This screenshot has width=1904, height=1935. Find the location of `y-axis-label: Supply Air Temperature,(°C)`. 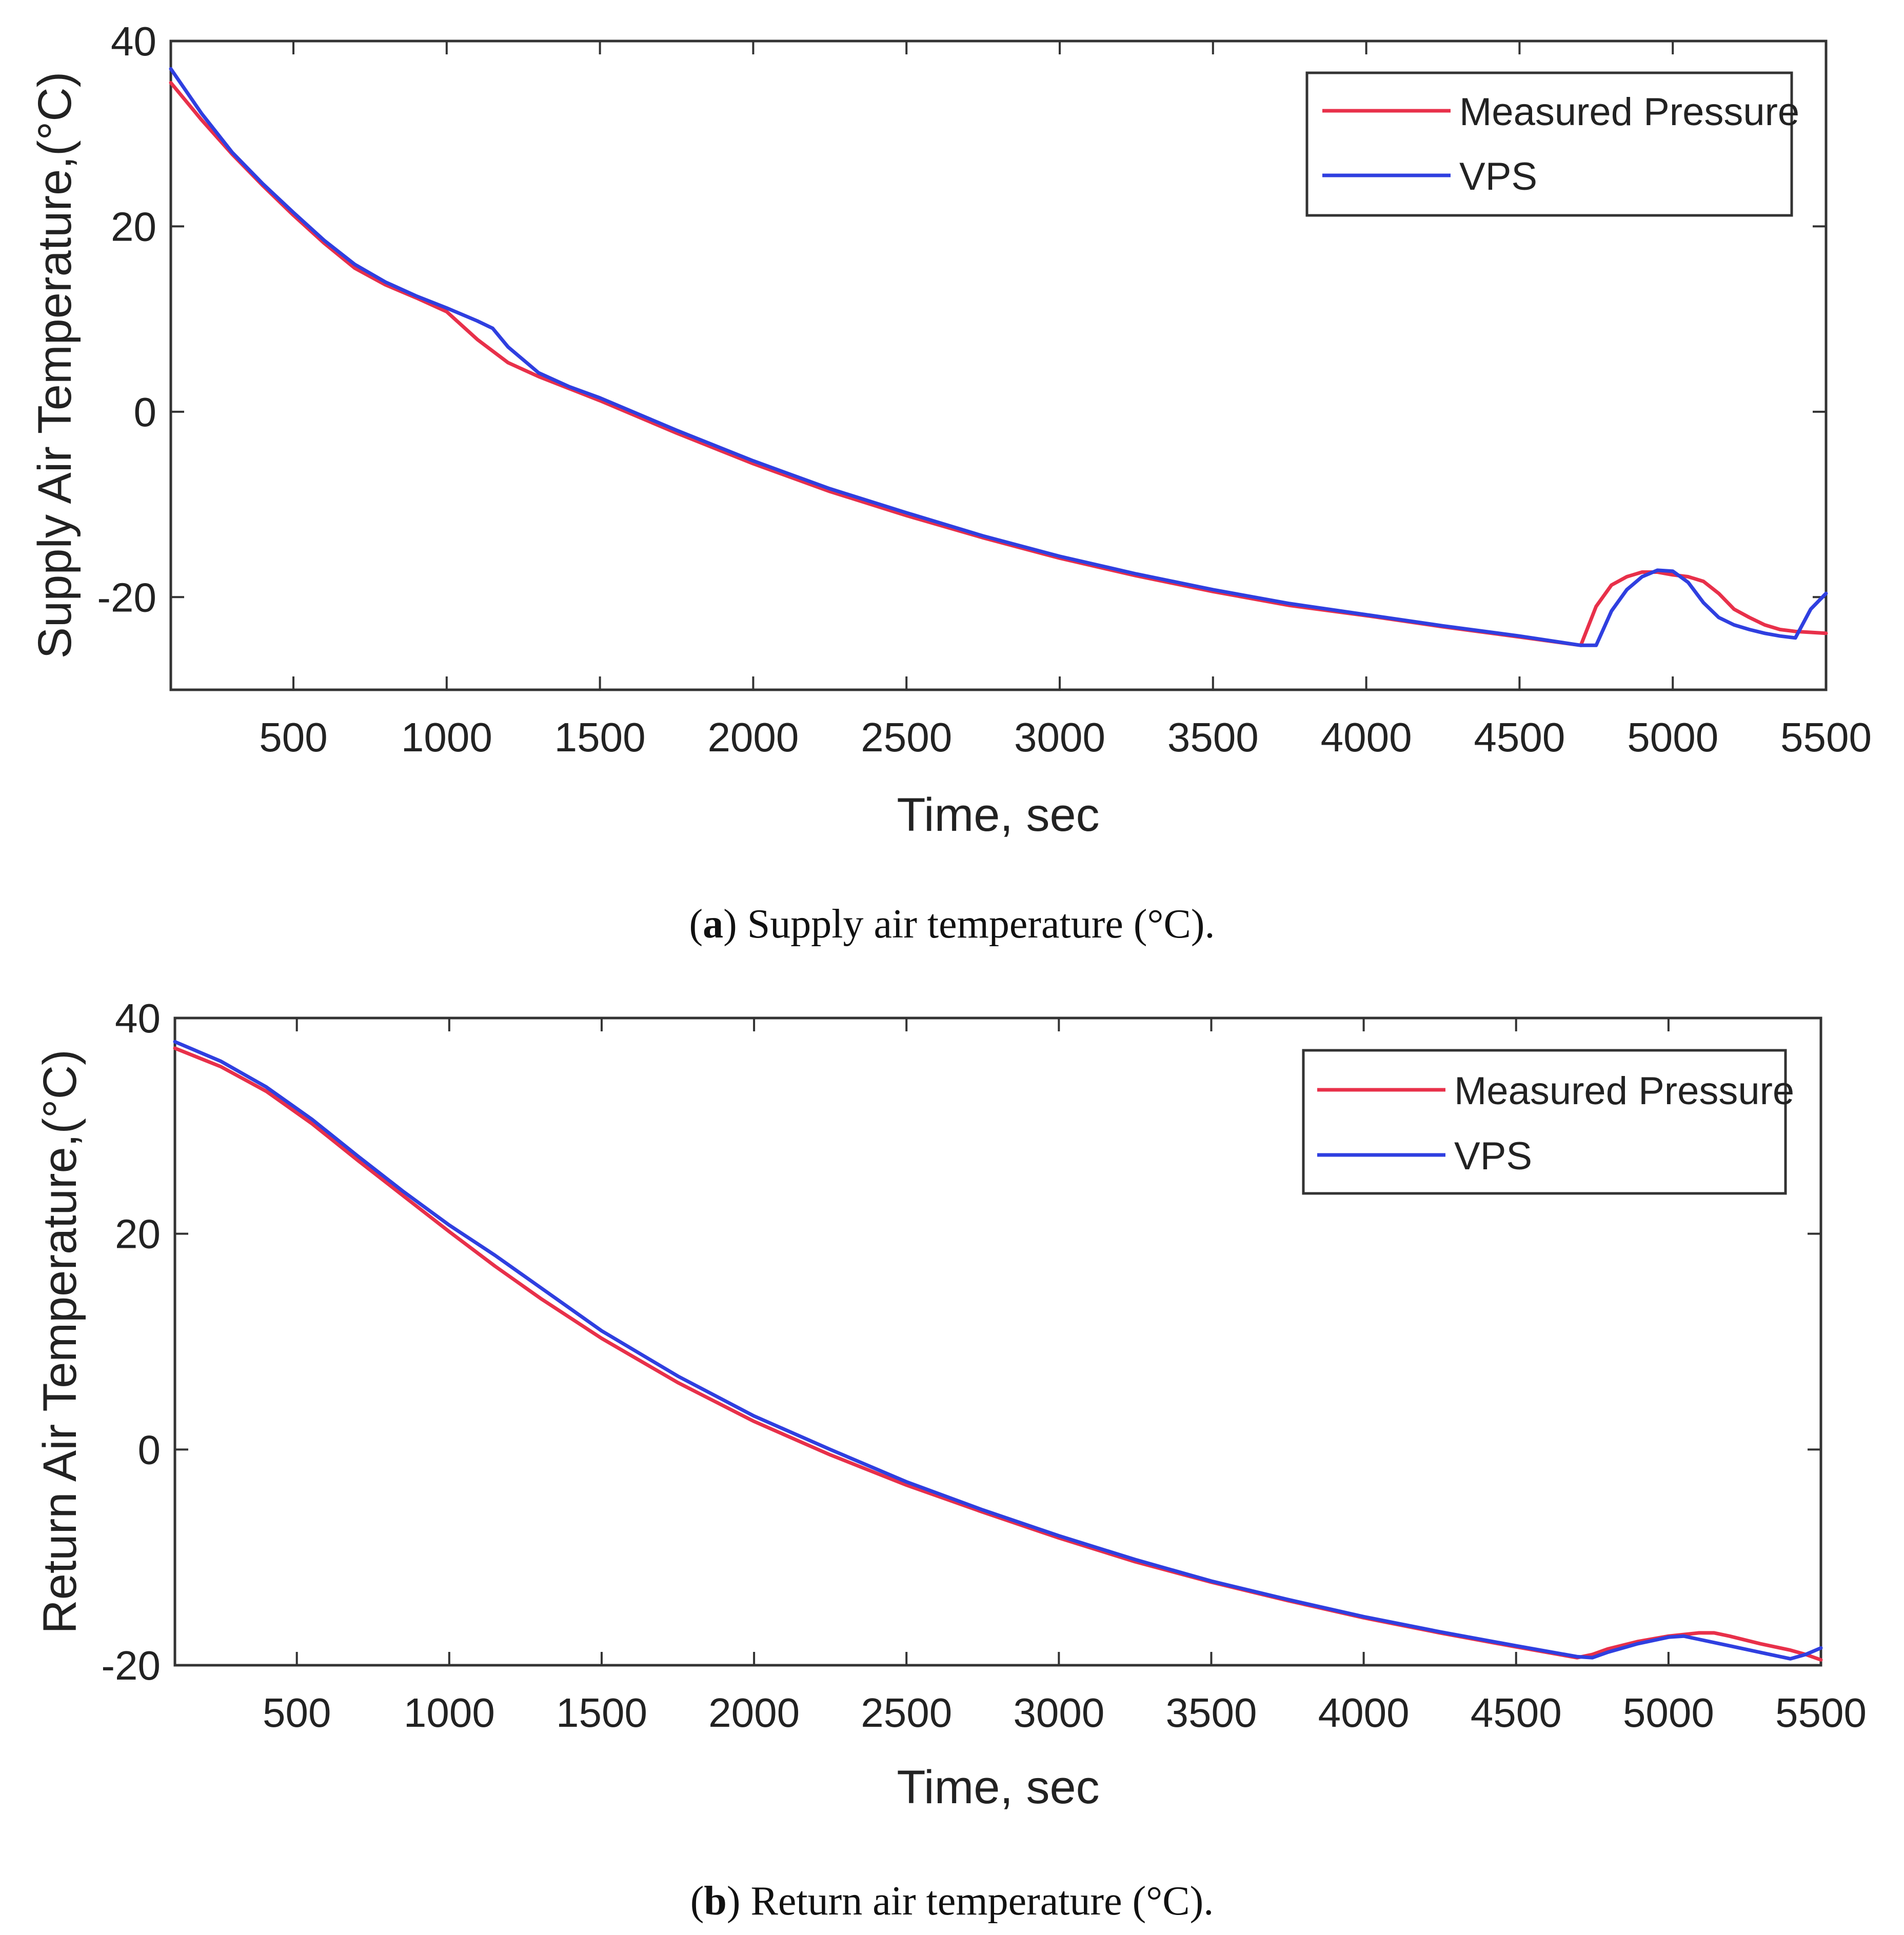

y-axis-label: Supply Air Temperature,(°C) is located at coordinates (55, 365).